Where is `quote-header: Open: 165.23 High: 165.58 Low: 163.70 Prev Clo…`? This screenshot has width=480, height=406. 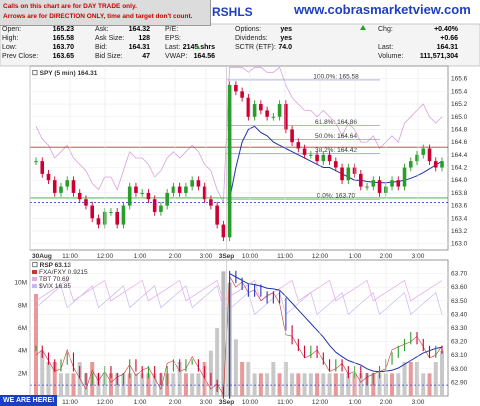
quote-header: Open: 165.23 High: 165.58 Low: 163.70 Prev Clo… is located at coordinates (240, 45).